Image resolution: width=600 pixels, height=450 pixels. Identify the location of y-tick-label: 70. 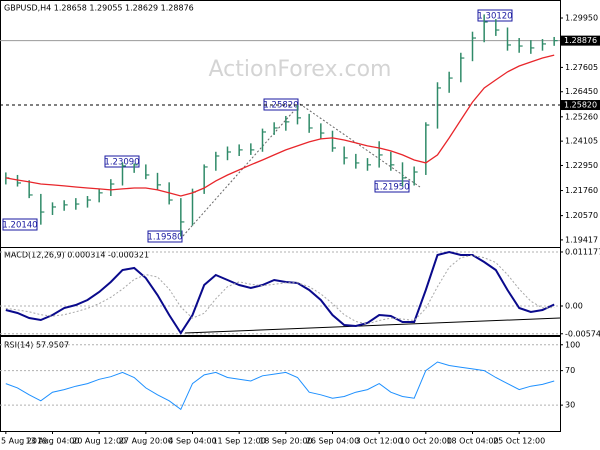
(570, 370).